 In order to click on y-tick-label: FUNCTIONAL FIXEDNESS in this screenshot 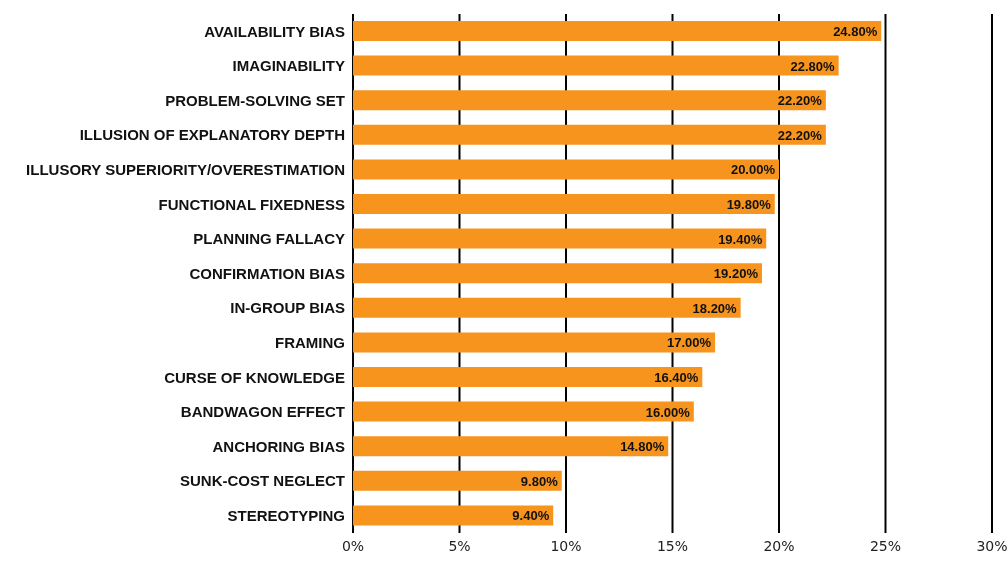, I will do `click(251, 204)`.